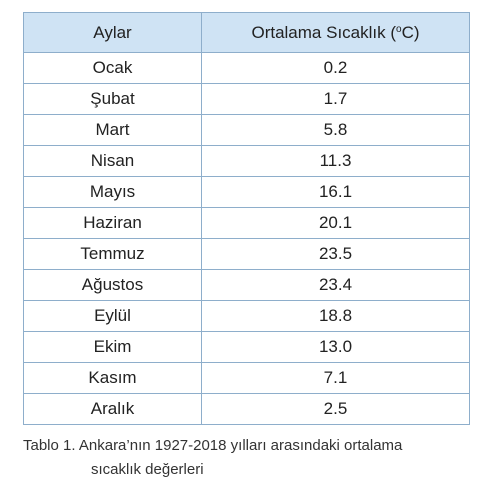 Image resolution: width=487 pixels, height=486 pixels. I want to click on table-row: Mart 5.8, so click(246, 130).